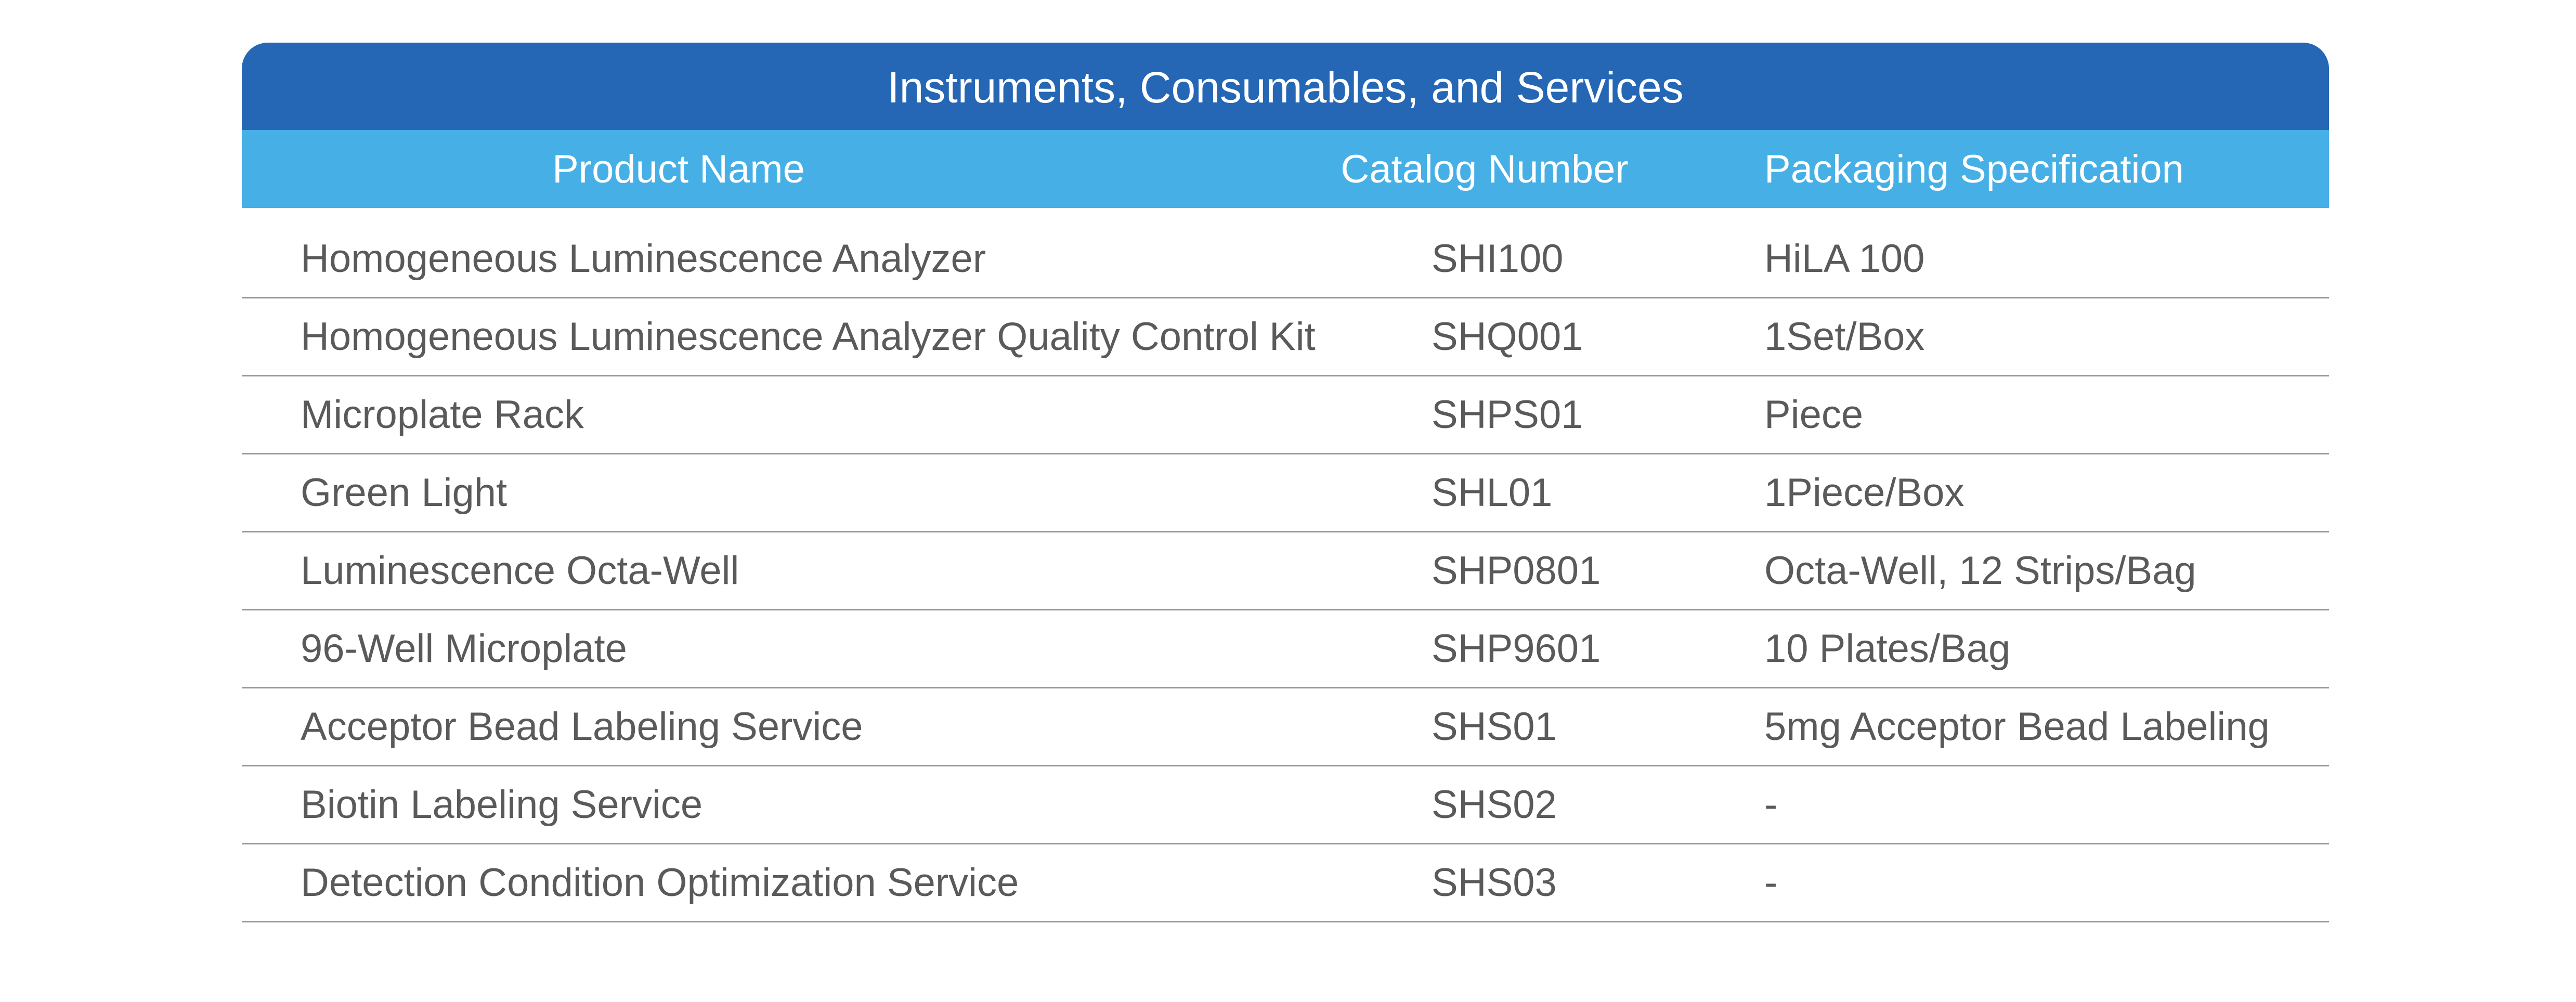 The height and width of the screenshot is (1002, 2576). Describe the element at coordinates (1980, 571) in the screenshot. I see `cell-packaging: Octa-Well, 12 Strips/Bag` at that location.